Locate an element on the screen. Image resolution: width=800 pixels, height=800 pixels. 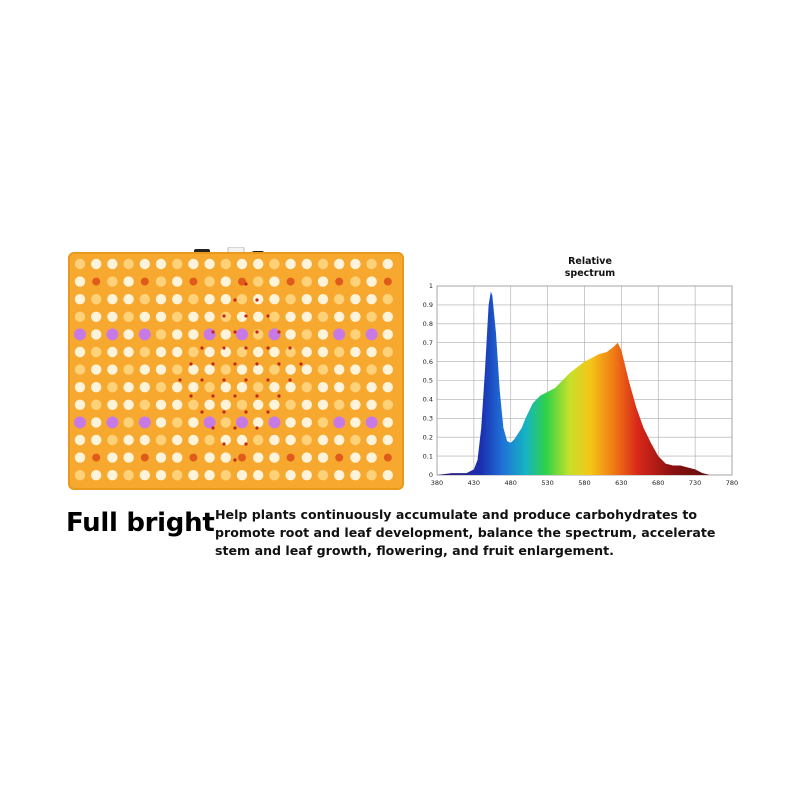
x-tick-label: 680 is located at coordinates (658, 483).